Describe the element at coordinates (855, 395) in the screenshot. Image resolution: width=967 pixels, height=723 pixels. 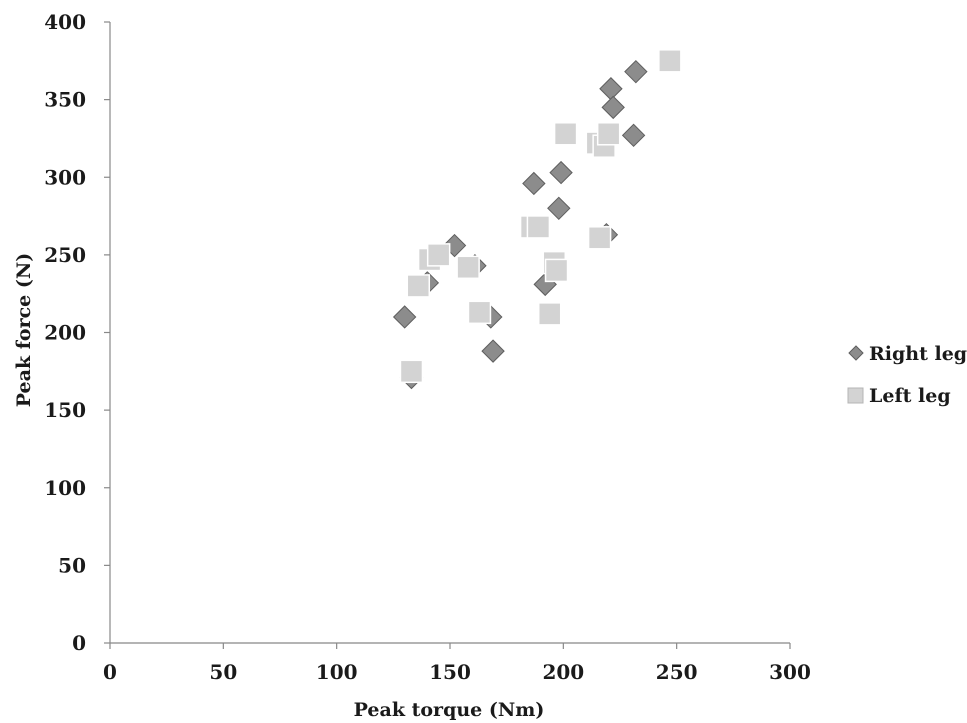
I see `legend-marker-left-leg` at that location.